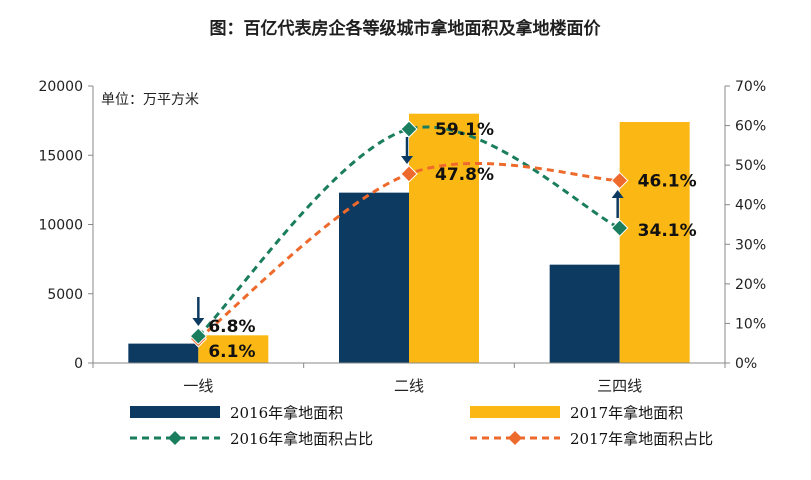 The image size is (811, 480). Describe the element at coordinates (626, 413) in the screenshot. I see `legend-label: 2017年拿地面积` at that location.